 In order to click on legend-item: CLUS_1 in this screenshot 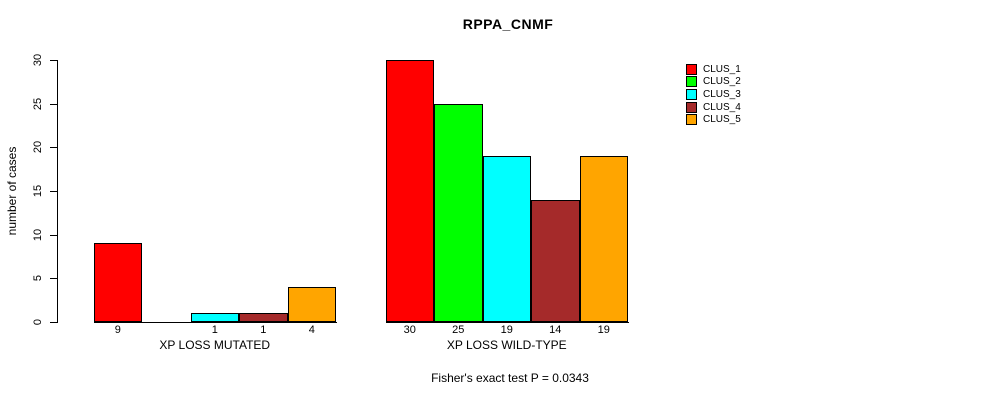, I will do `click(713, 69)`.